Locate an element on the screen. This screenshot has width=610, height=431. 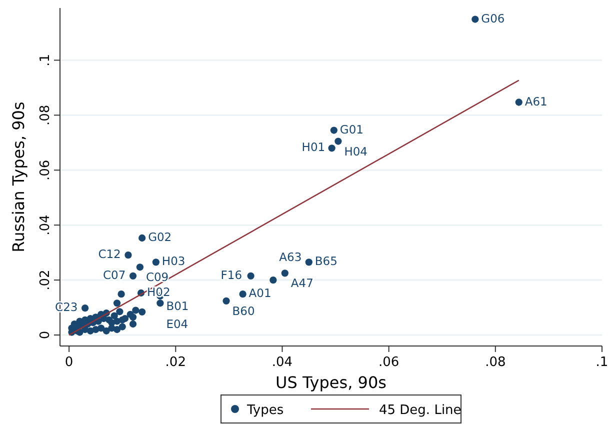
annotation: C09 is located at coordinates (157, 277).